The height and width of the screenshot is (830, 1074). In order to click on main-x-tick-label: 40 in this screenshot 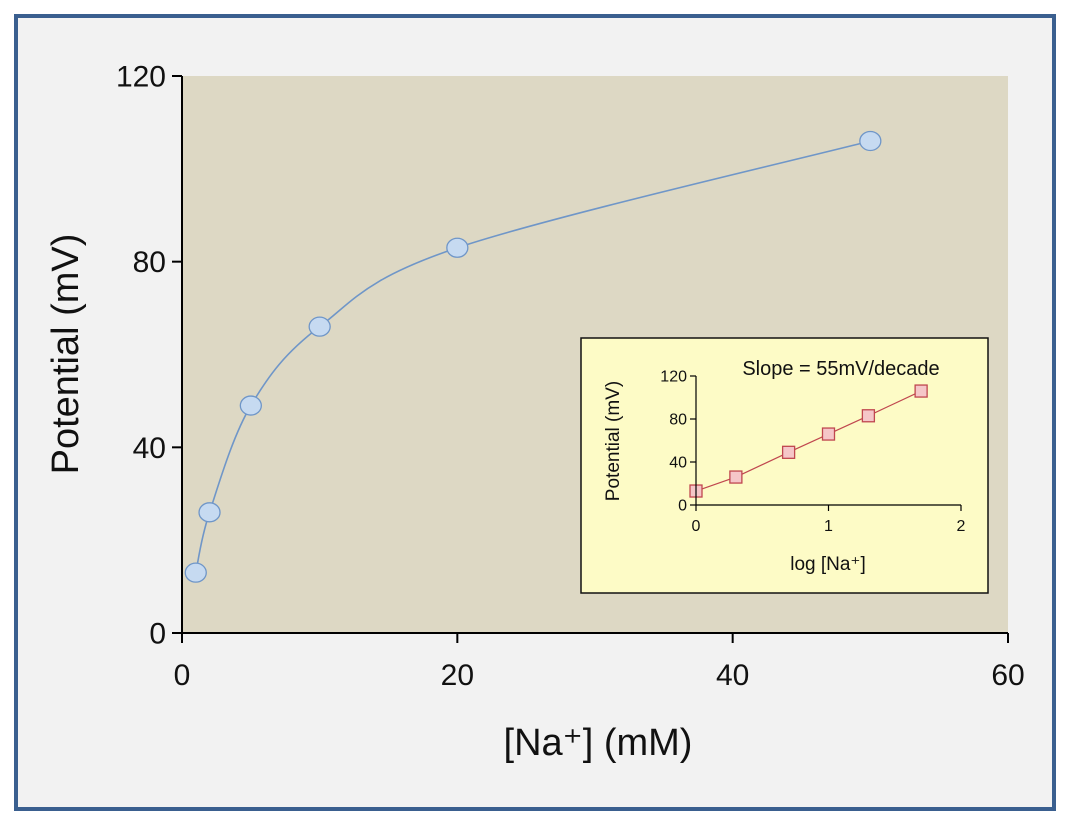, I will do `click(732, 675)`.